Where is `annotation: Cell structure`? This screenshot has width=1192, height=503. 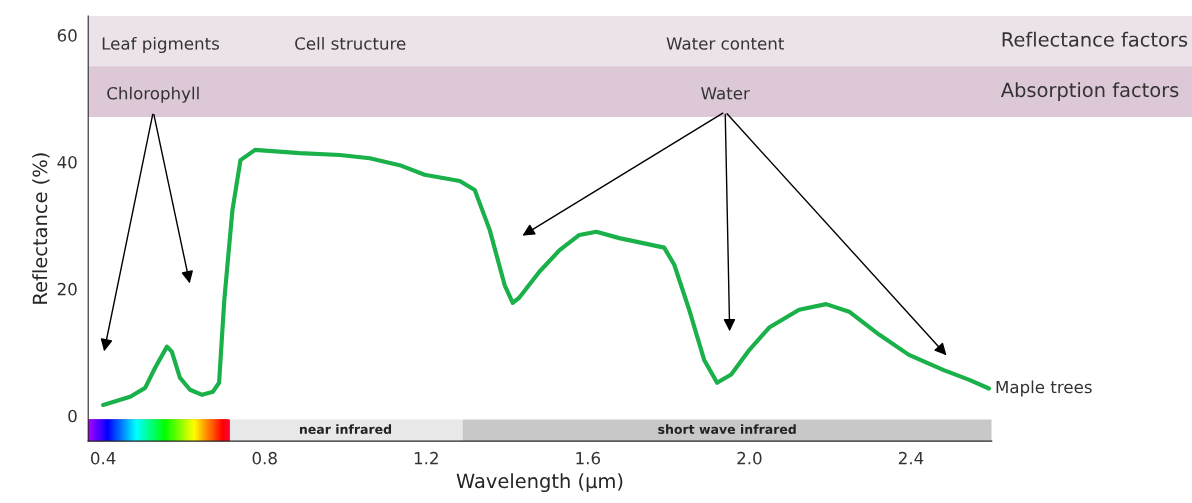 annotation: Cell structure is located at coordinates (350, 43).